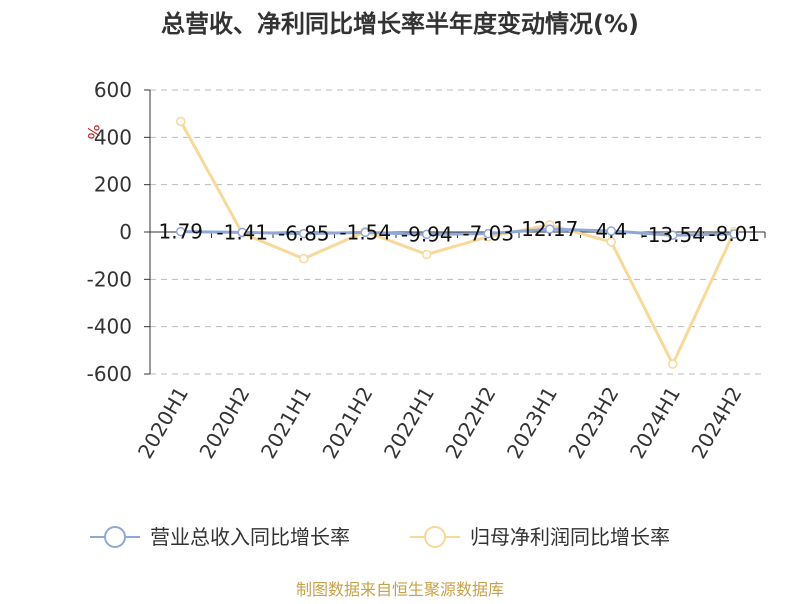  I want to click on data-label-4: -9.94, so click(427, 234).